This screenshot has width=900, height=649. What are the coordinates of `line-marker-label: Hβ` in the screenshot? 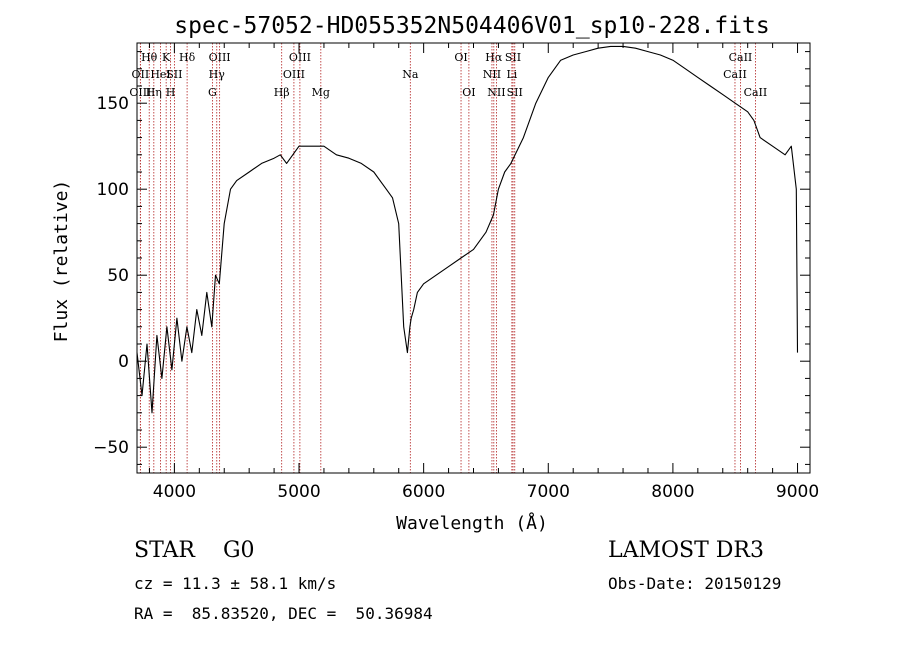 It's located at (282, 92).